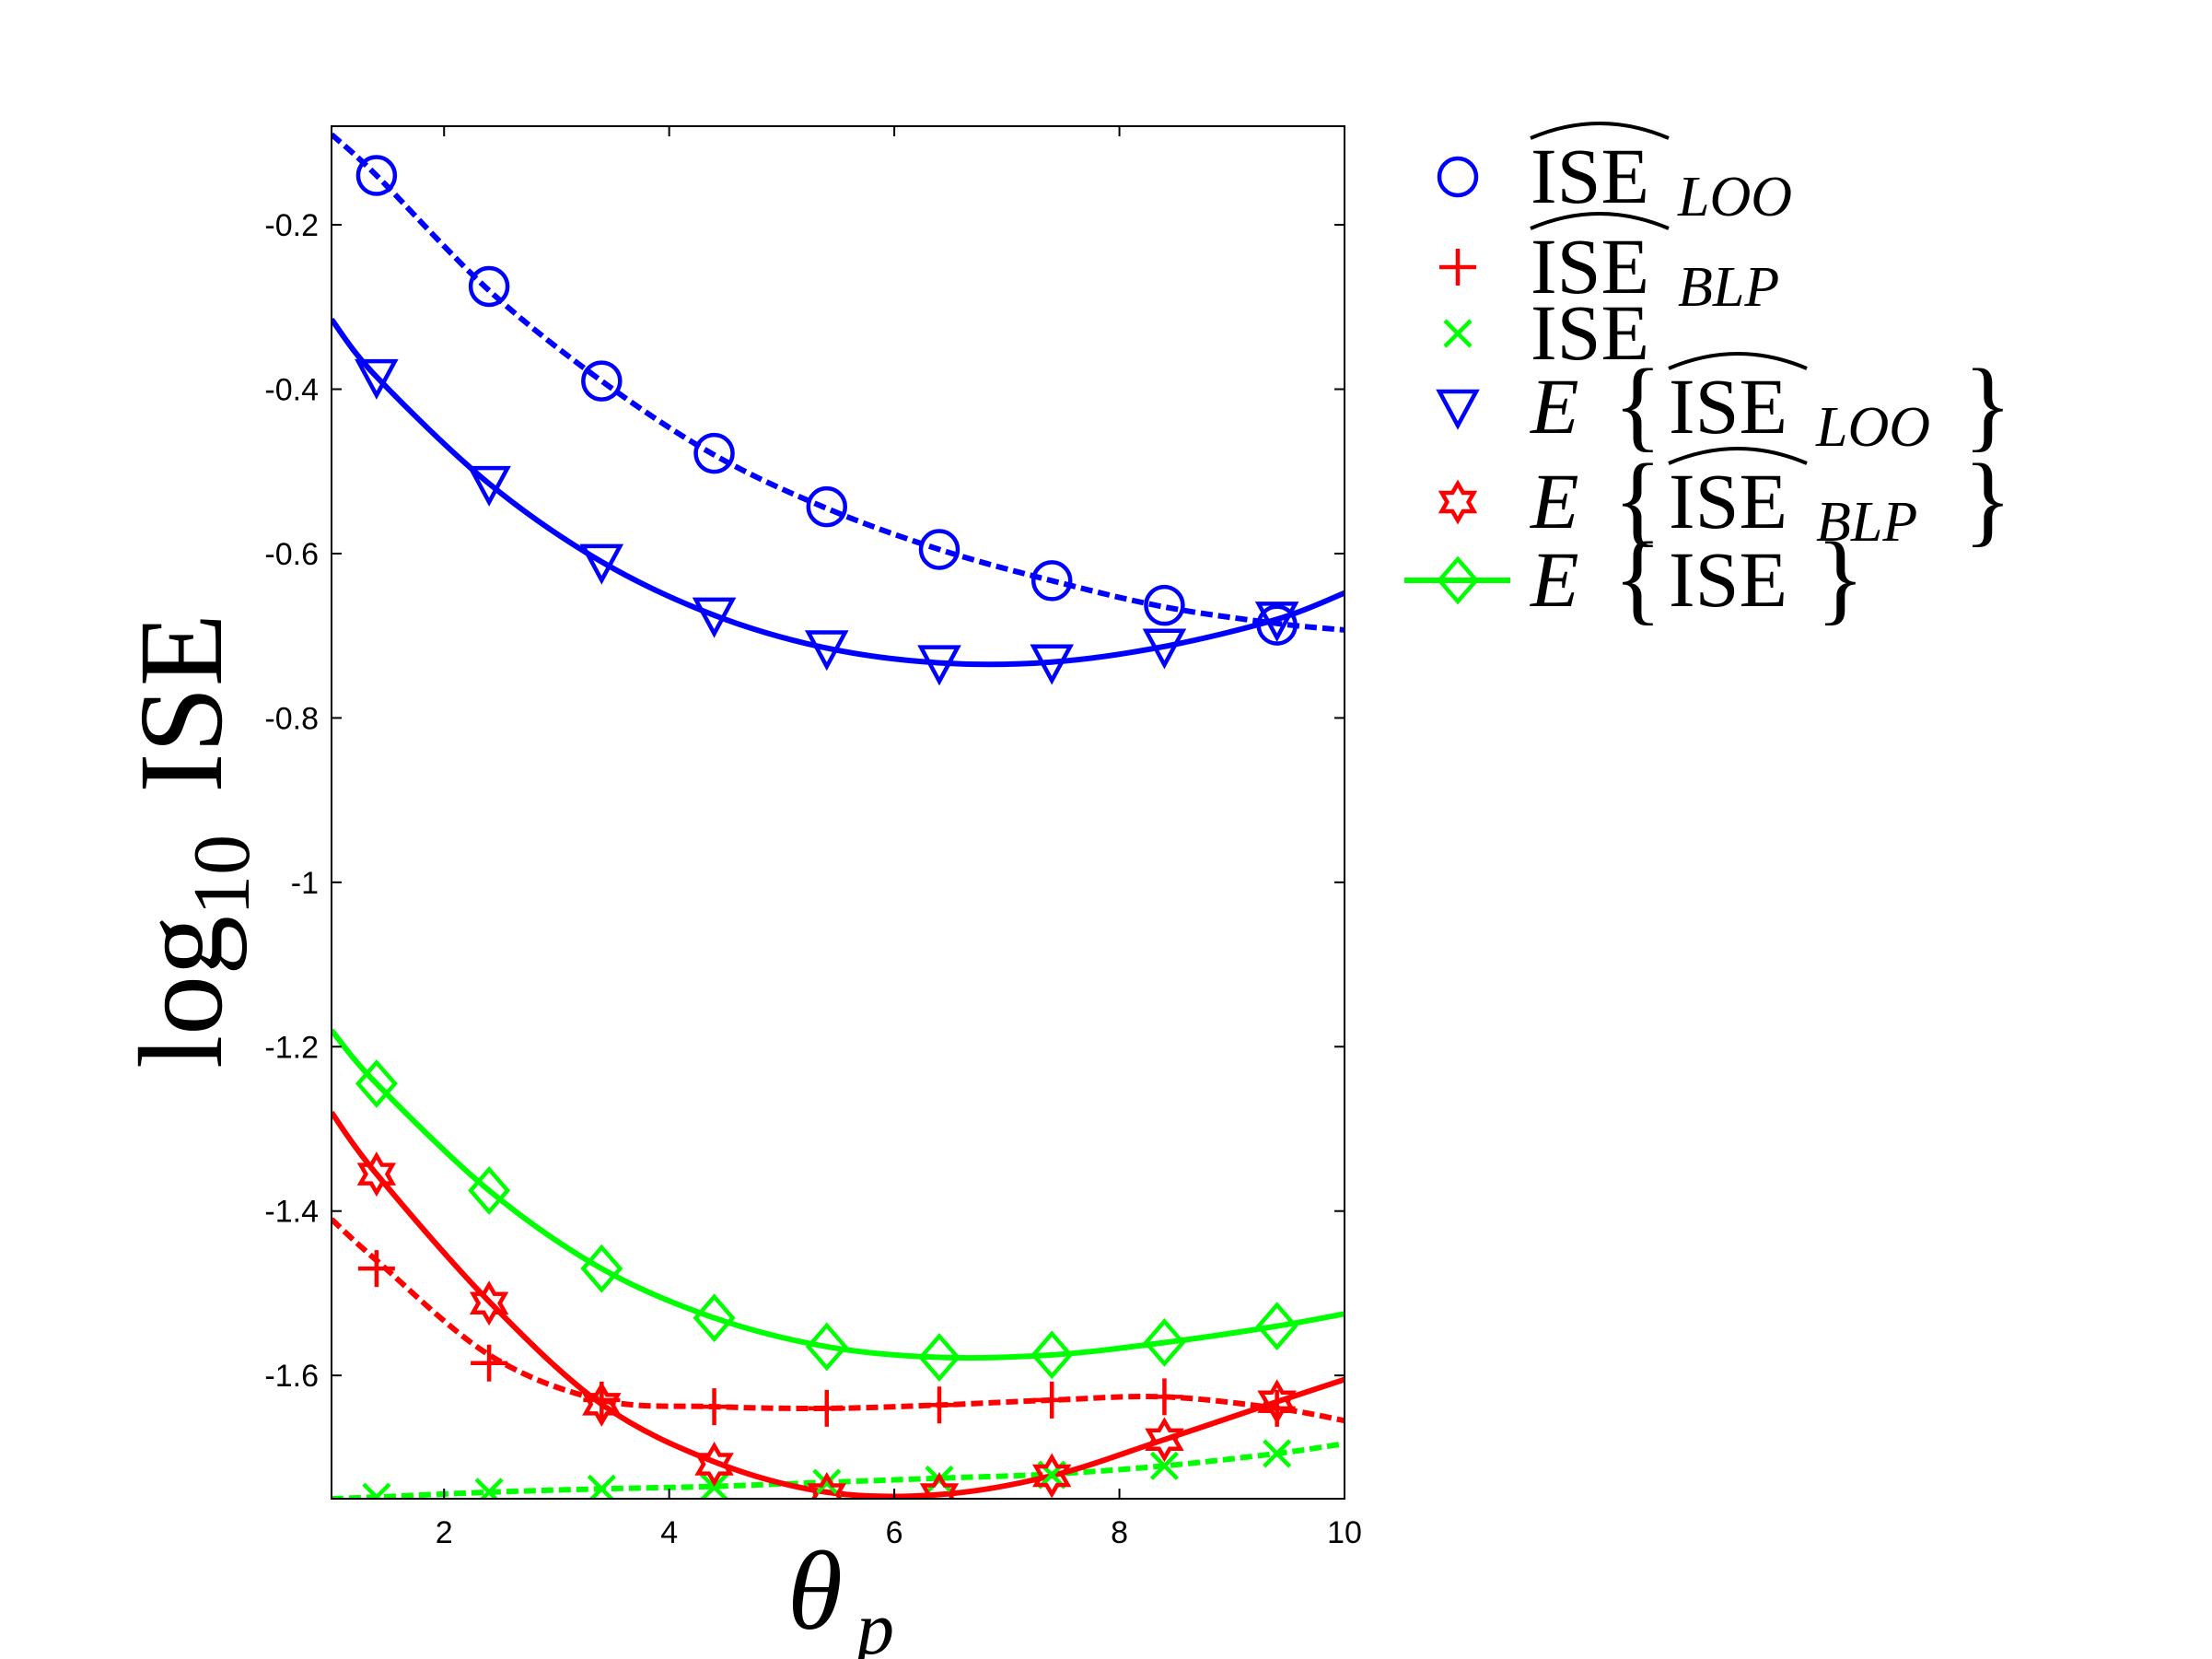 This screenshot has width=2212, height=1659. I want to click on x-tick-label: 10, so click(1344, 1532).